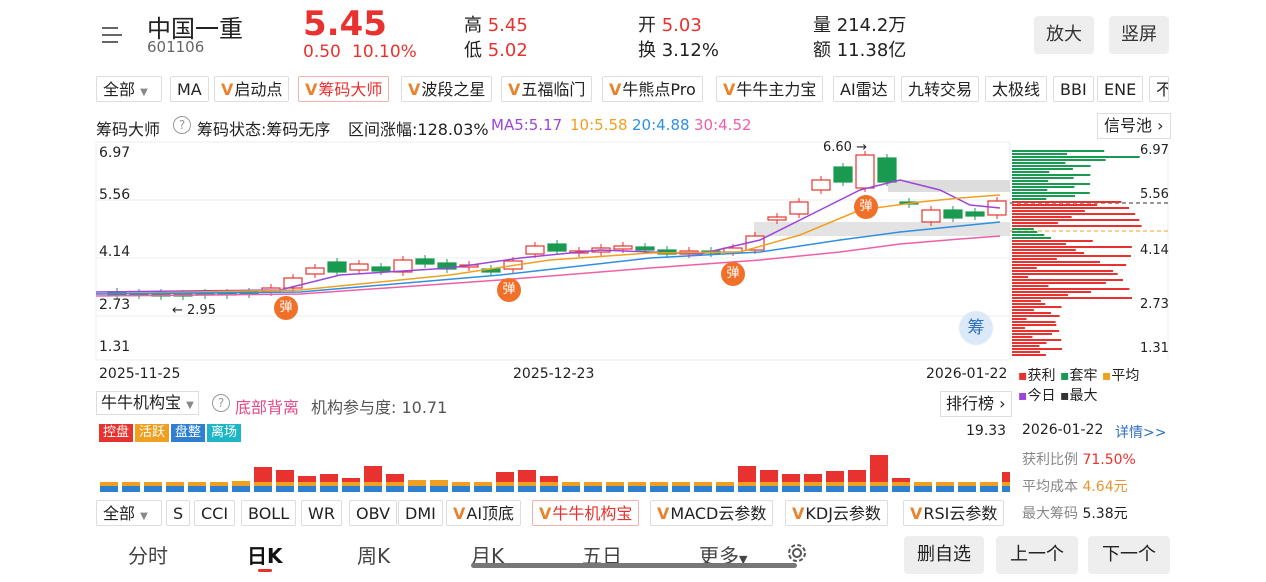 Image resolution: width=1266 pixels, height=582 pixels. I want to click on tab-daily-k: 日K, so click(265, 556).